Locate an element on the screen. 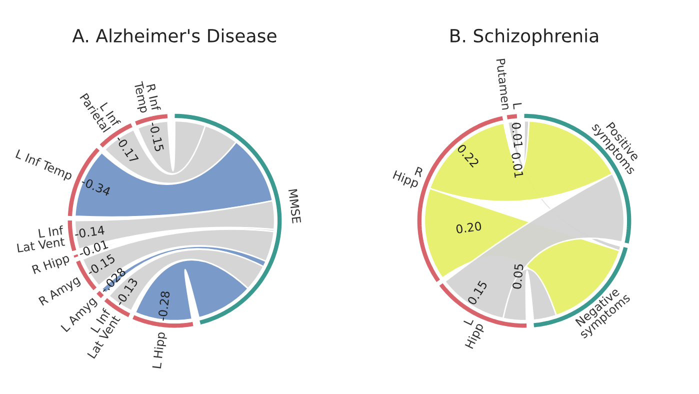  data-label: 0.20 is located at coordinates (469, 227).